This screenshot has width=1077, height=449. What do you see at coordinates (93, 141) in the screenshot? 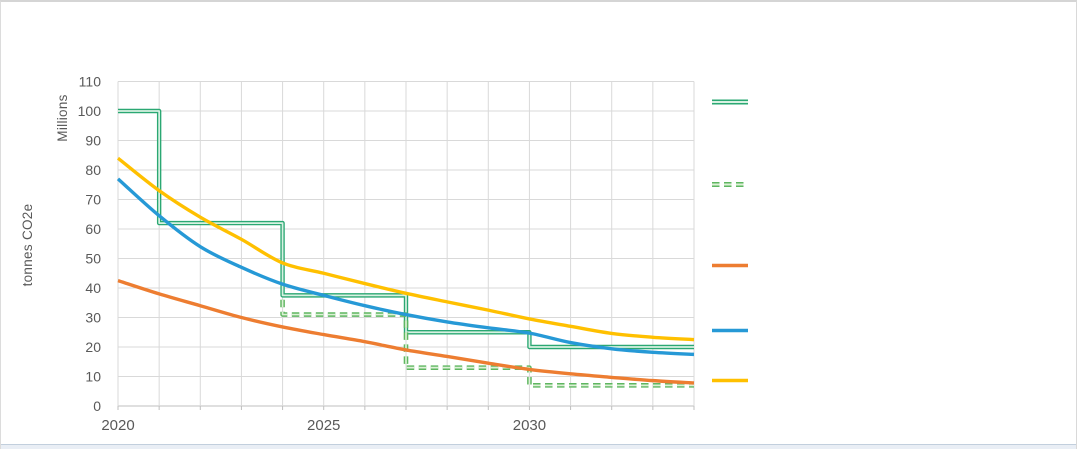
I see `y-axis-tick-label: 90` at bounding box center [93, 141].